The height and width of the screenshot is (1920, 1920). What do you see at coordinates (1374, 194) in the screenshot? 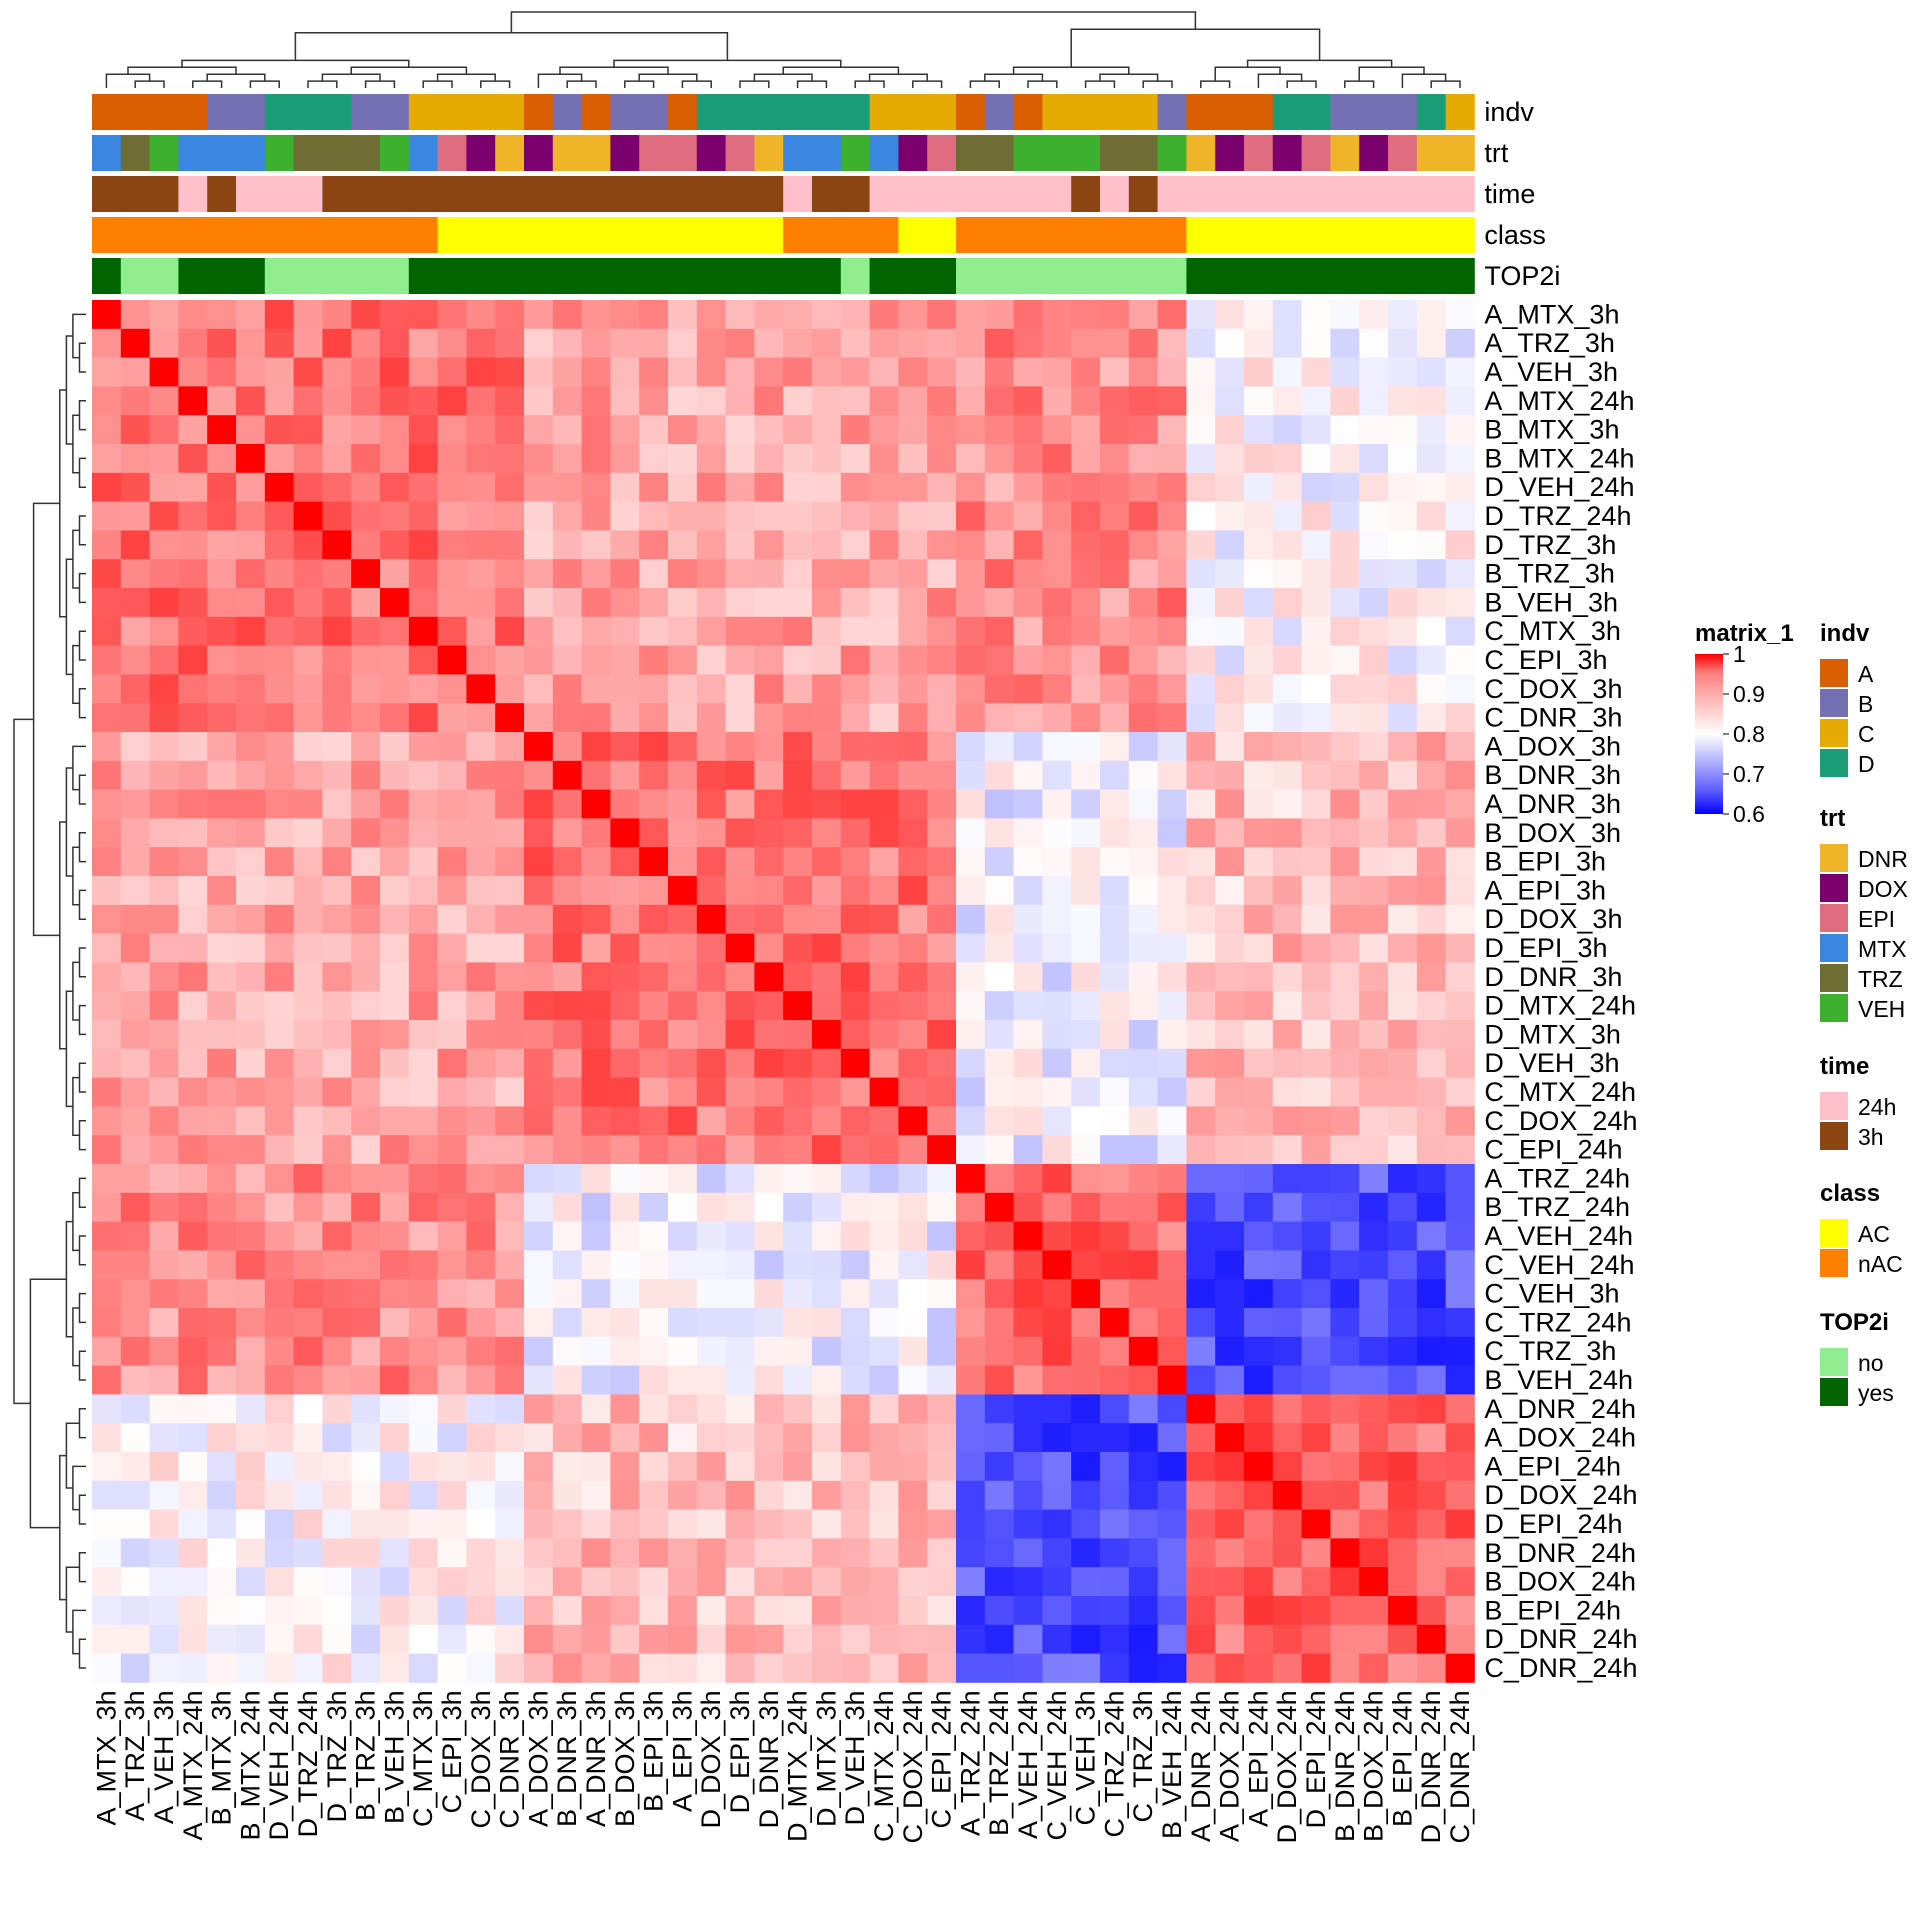
I see `annotation-cell-time` at bounding box center [1374, 194].